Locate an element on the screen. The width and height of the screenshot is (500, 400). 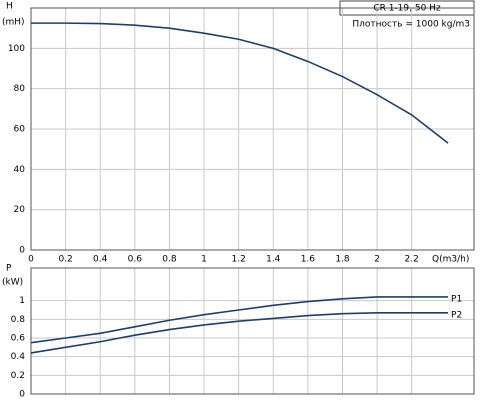
y-axis-label: H is located at coordinates (9, 7).